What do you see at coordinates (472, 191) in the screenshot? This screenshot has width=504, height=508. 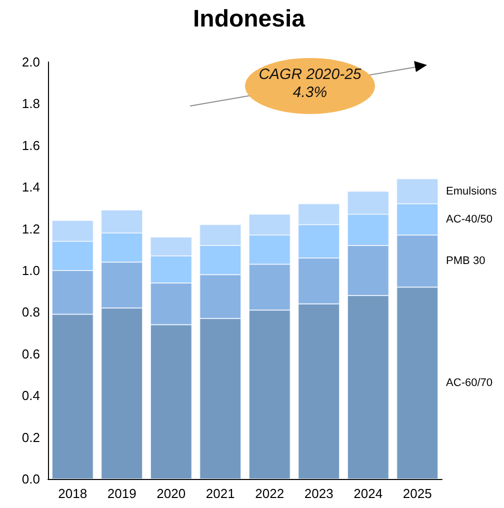 I see `series-label: Emulsions` at bounding box center [472, 191].